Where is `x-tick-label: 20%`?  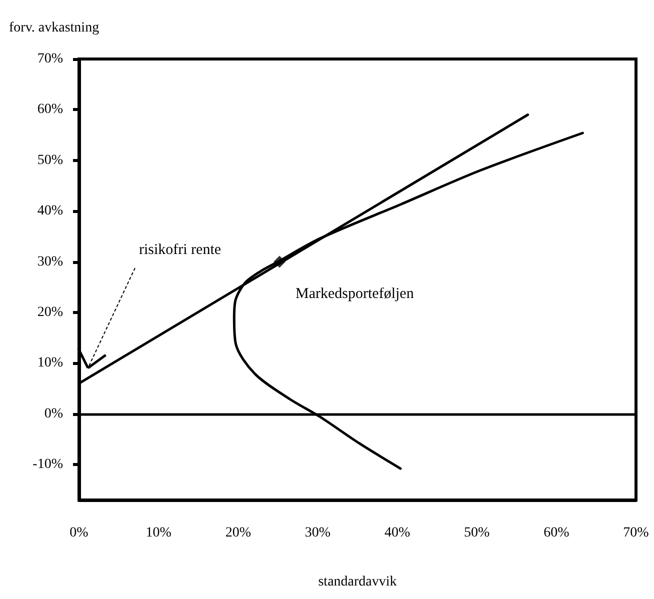
x-tick-label: 20% is located at coordinates (238, 533).